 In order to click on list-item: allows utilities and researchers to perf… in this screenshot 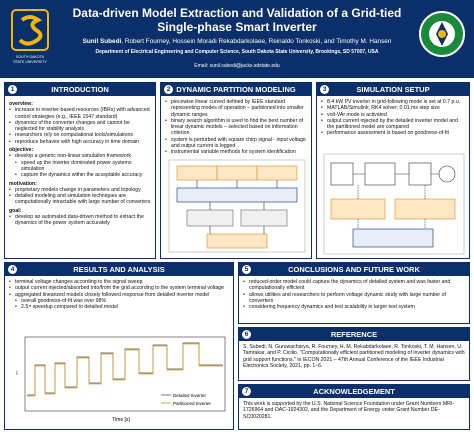, I will do `click(354, 298)`.